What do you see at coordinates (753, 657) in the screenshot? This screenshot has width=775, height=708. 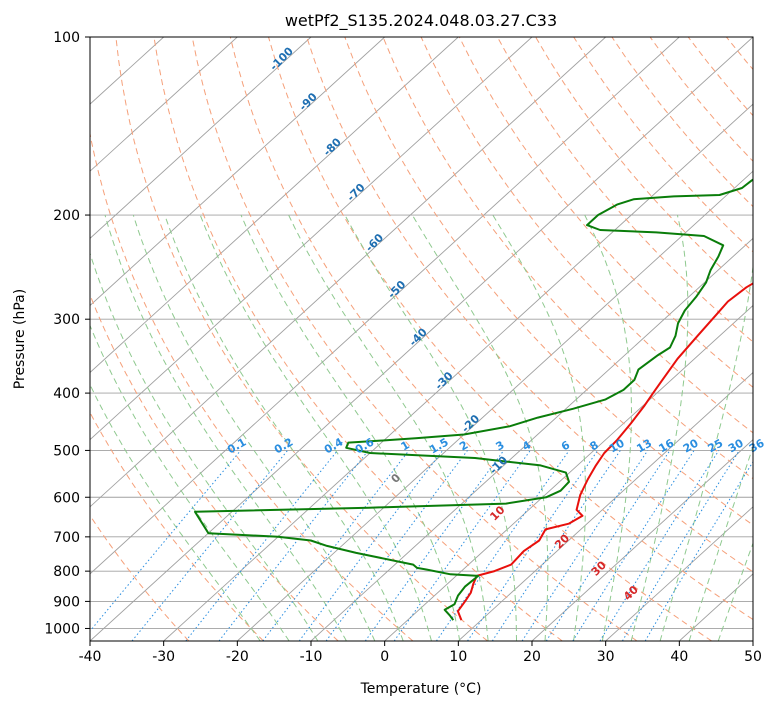 I see `x-tick-label: 50` at bounding box center [753, 657].